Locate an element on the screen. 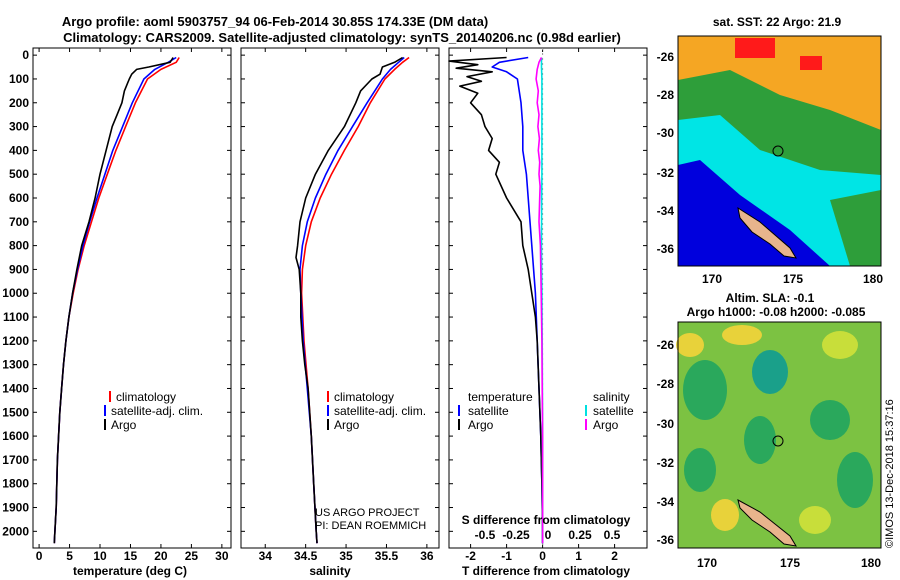  x-tick-label: 20 is located at coordinates (161, 556).